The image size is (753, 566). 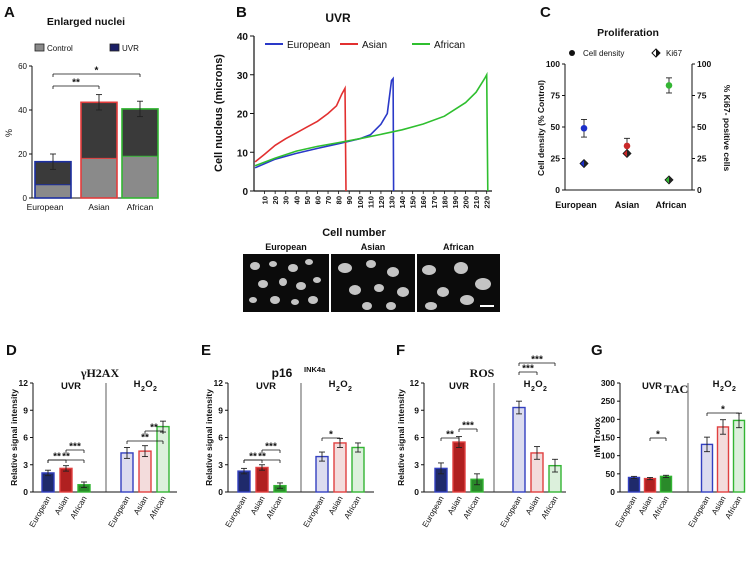 What do you see at coordinates (400, 350) in the screenshot?
I see `panel-letter-f: F` at bounding box center [400, 350].